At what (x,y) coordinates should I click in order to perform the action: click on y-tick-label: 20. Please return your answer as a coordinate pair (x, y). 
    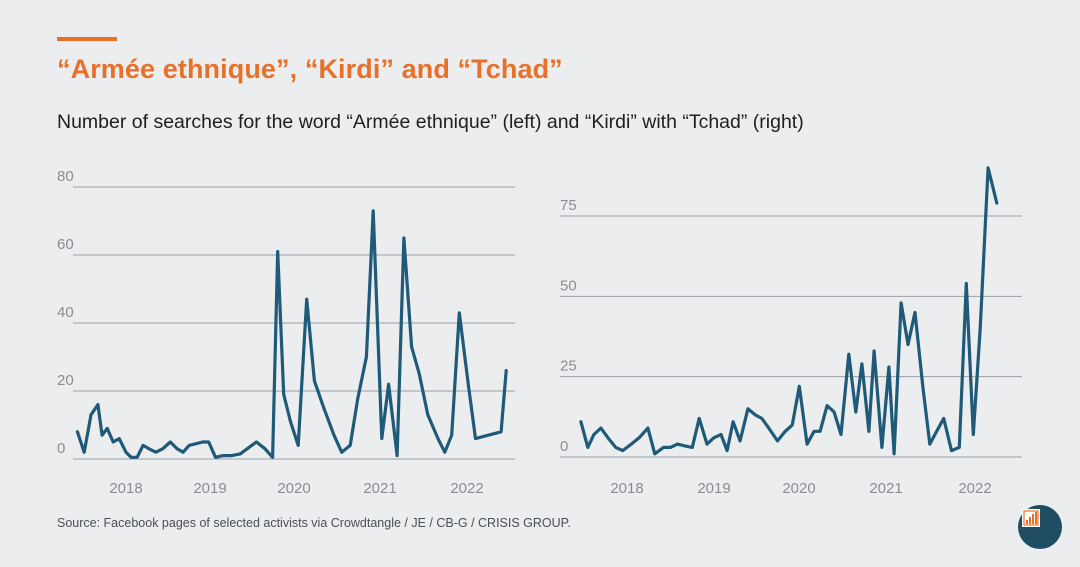
    Looking at the image, I should click on (65, 380).